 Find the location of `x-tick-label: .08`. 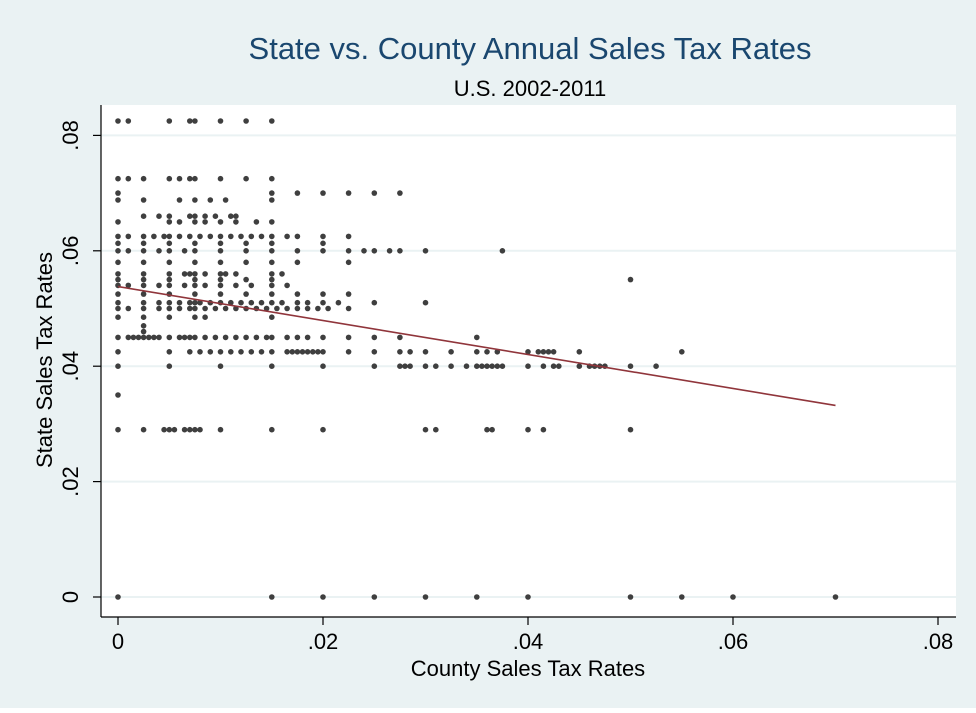

x-tick-label: .08 is located at coordinates (938, 641).